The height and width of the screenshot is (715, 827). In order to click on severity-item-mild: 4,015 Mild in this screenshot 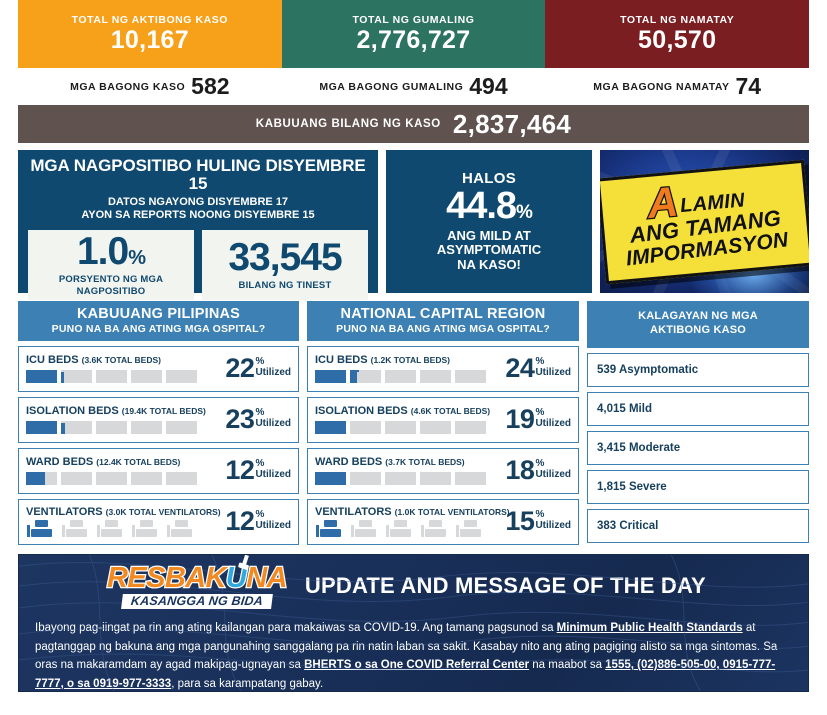, I will do `click(698, 408)`.